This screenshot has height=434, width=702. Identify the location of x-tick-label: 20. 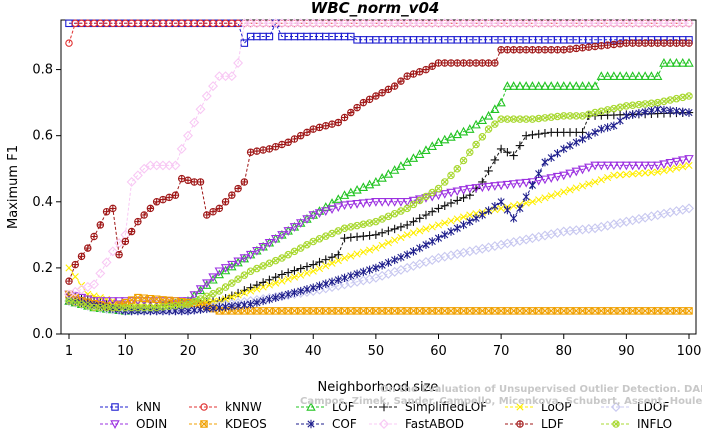
(188, 351).